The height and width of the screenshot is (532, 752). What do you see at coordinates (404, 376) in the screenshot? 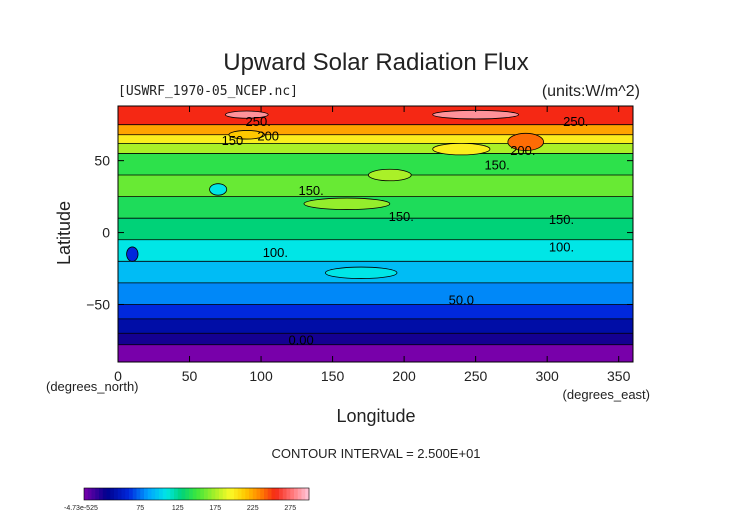
I see `x-tick-label-4: 200` at bounding box center [404, 376].